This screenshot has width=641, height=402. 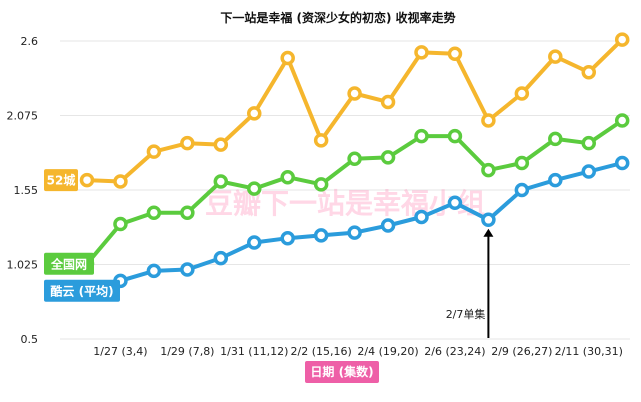 What do you see at coordinates (454, 351) in the screenshot?
I see `x-tick-label: 2/6 (23,24)` at bounding box center [454, 351].